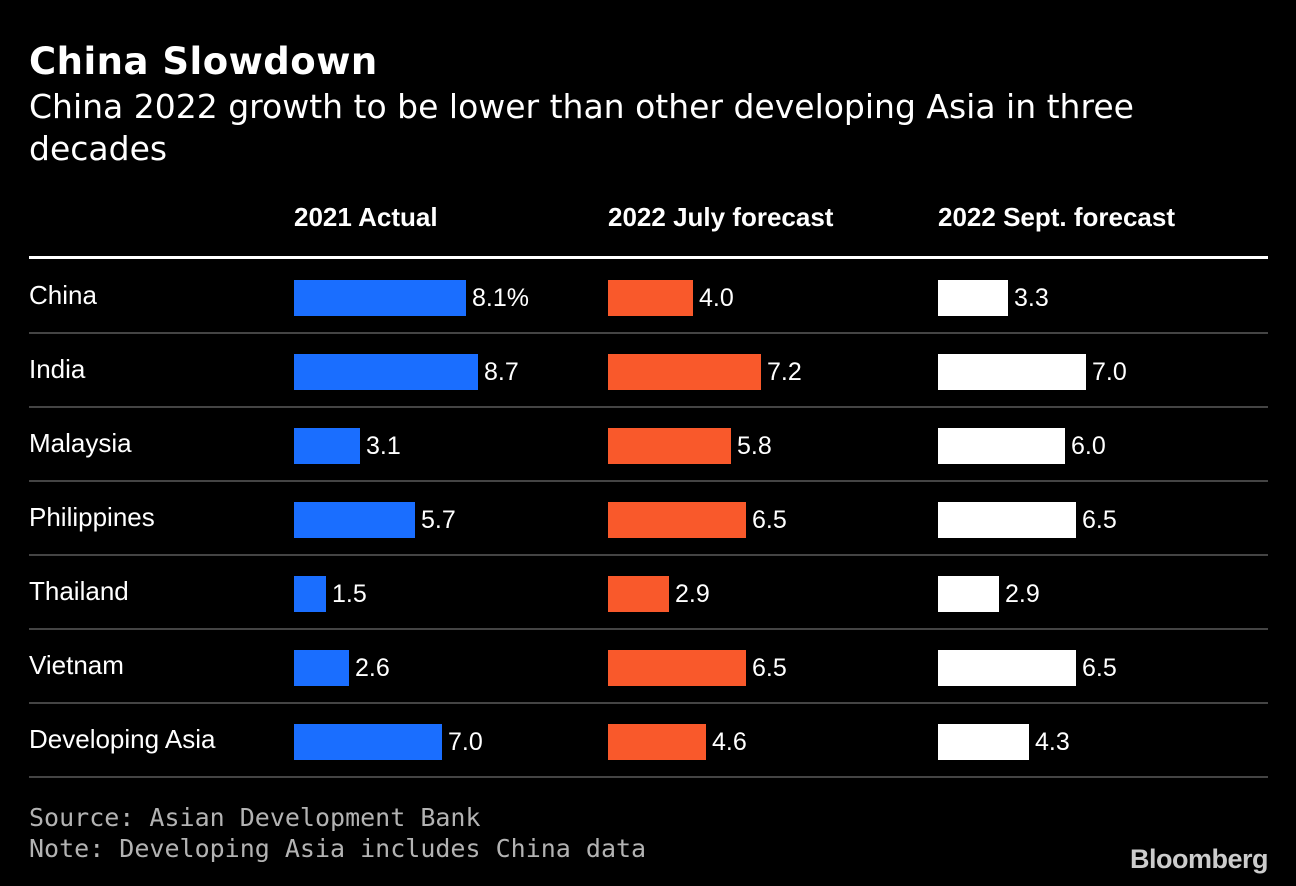 This screenshot has height=886, width=1296. I want to click on bar-sept-forecast-philippines, so click(1007, 520).